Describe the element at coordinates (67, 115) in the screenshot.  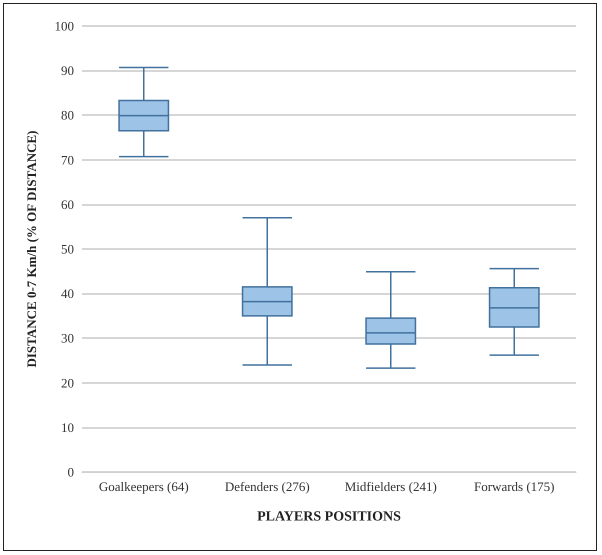
I see `y-tick-label: 80` at that location.